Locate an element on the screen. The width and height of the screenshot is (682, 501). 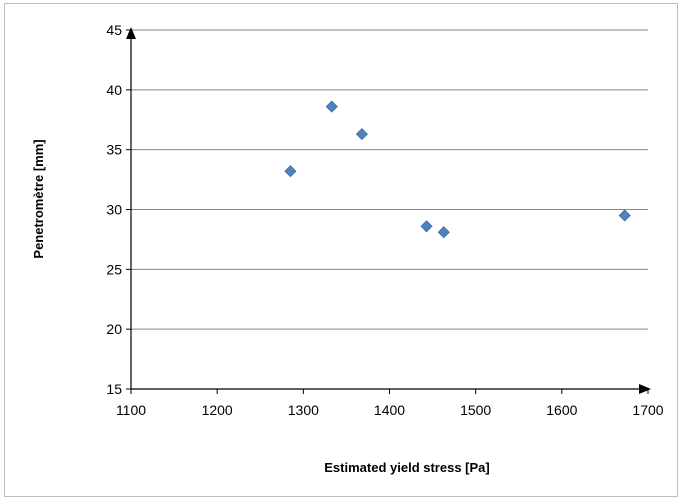
y-tick-label-15: 15 is located at coordinates (114, 389).